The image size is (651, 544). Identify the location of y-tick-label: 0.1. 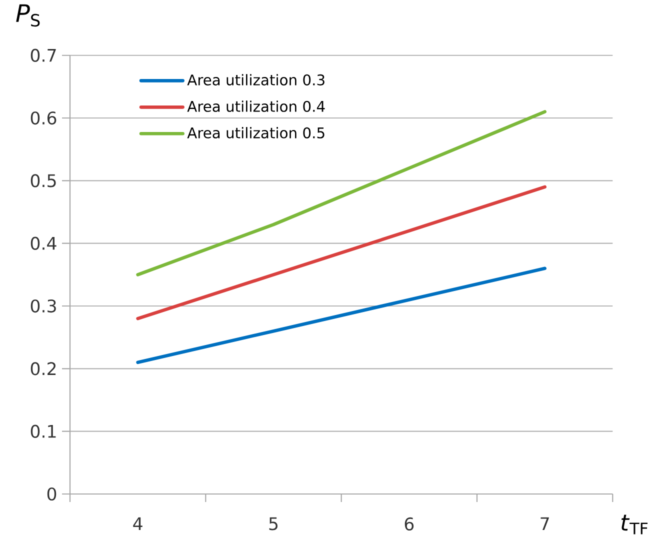
(43, 431).